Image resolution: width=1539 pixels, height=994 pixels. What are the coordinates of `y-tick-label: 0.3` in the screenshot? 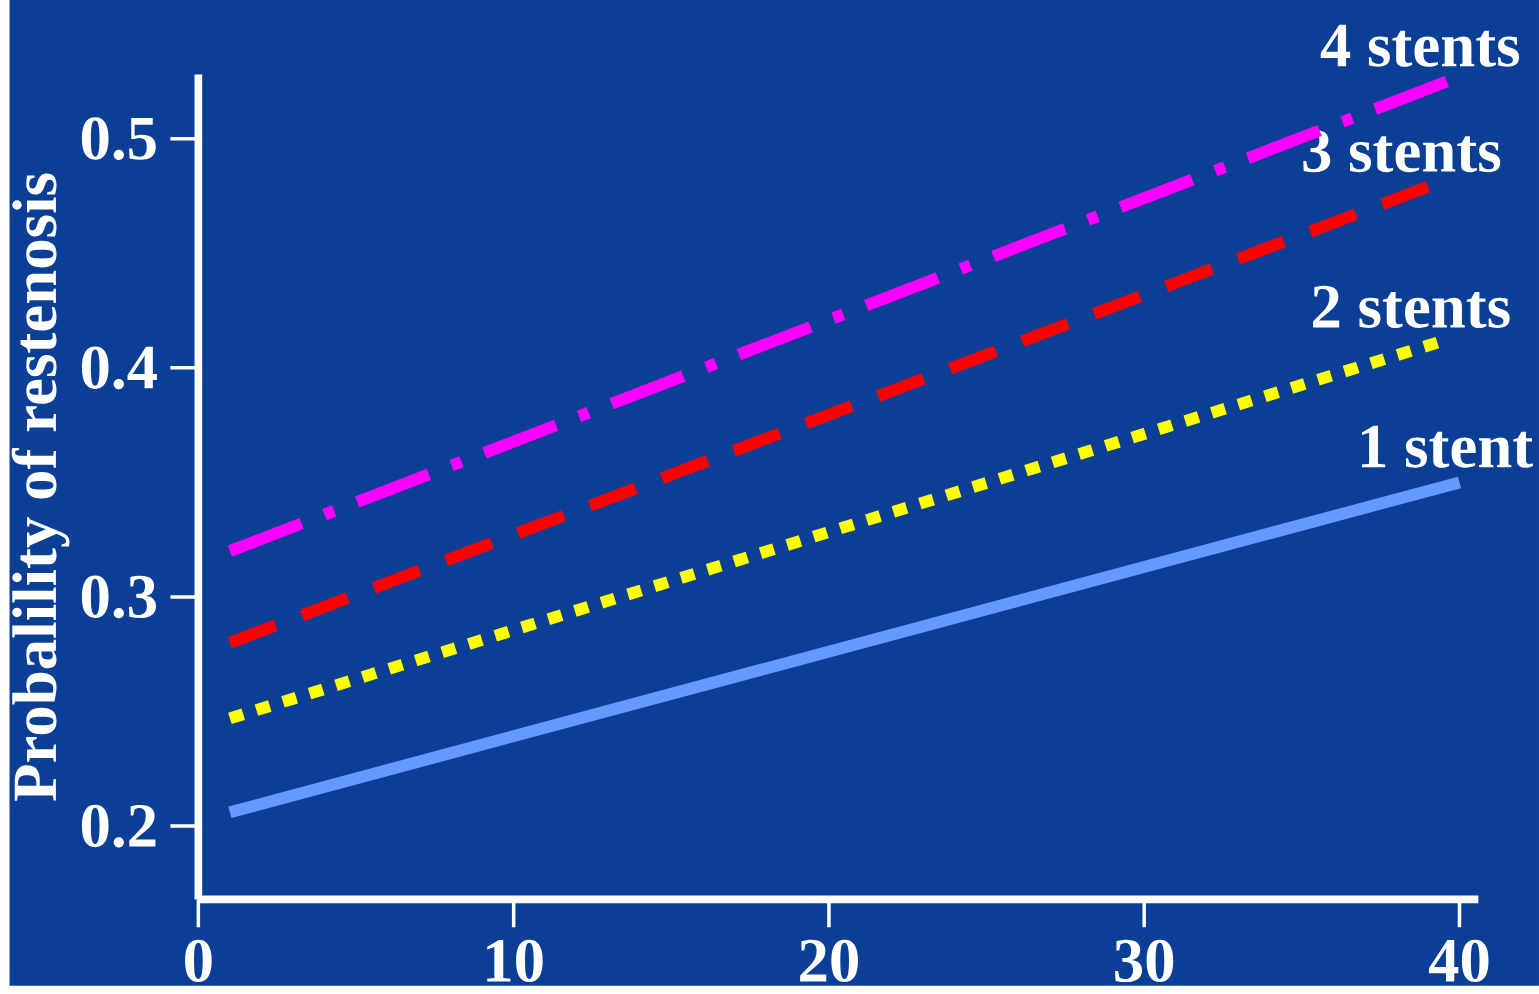 It's located at (118, 597).